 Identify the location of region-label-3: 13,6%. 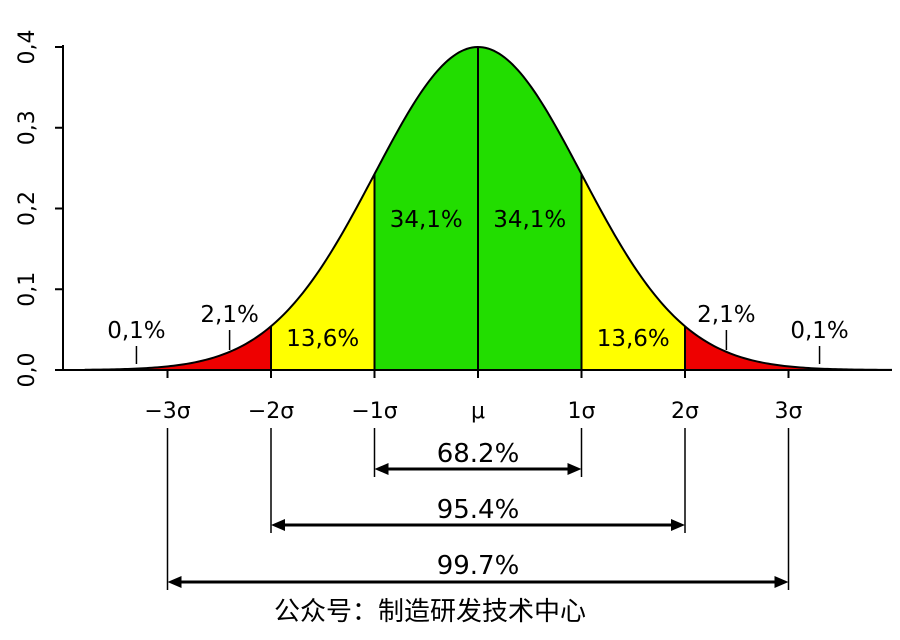
(633, 339).